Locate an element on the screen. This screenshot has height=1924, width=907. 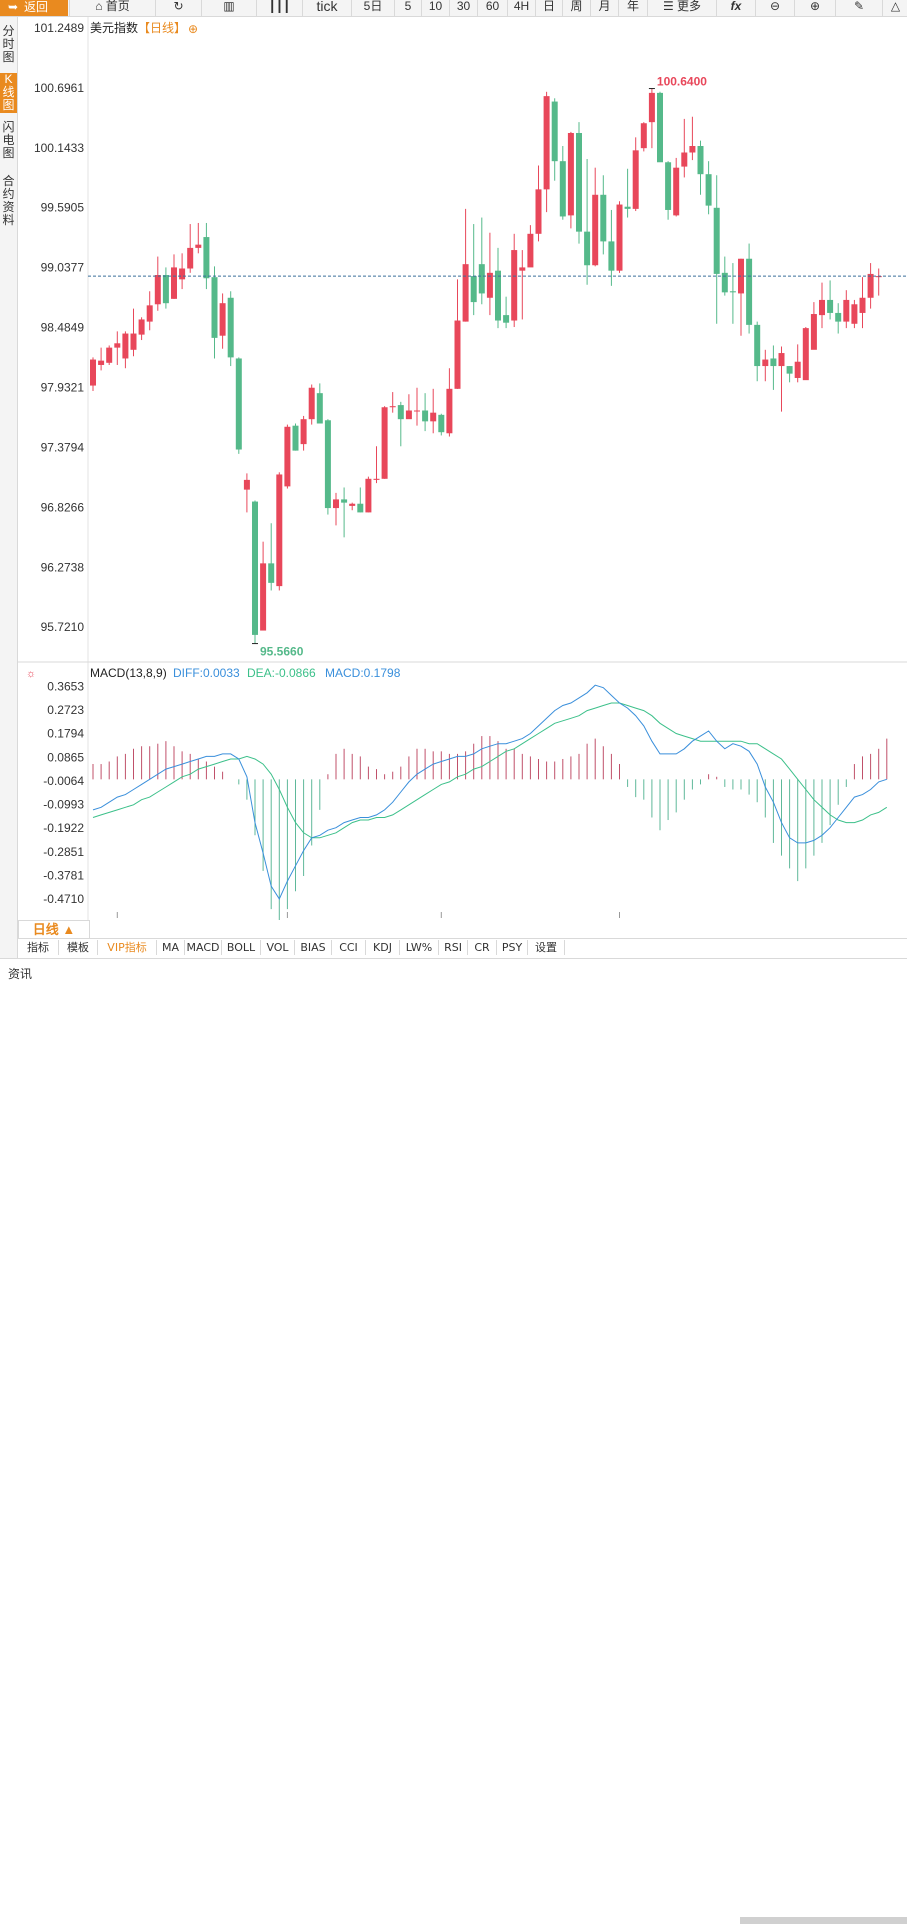
macd-tick-label: 0.1794 is located at coordinates (65, 734).